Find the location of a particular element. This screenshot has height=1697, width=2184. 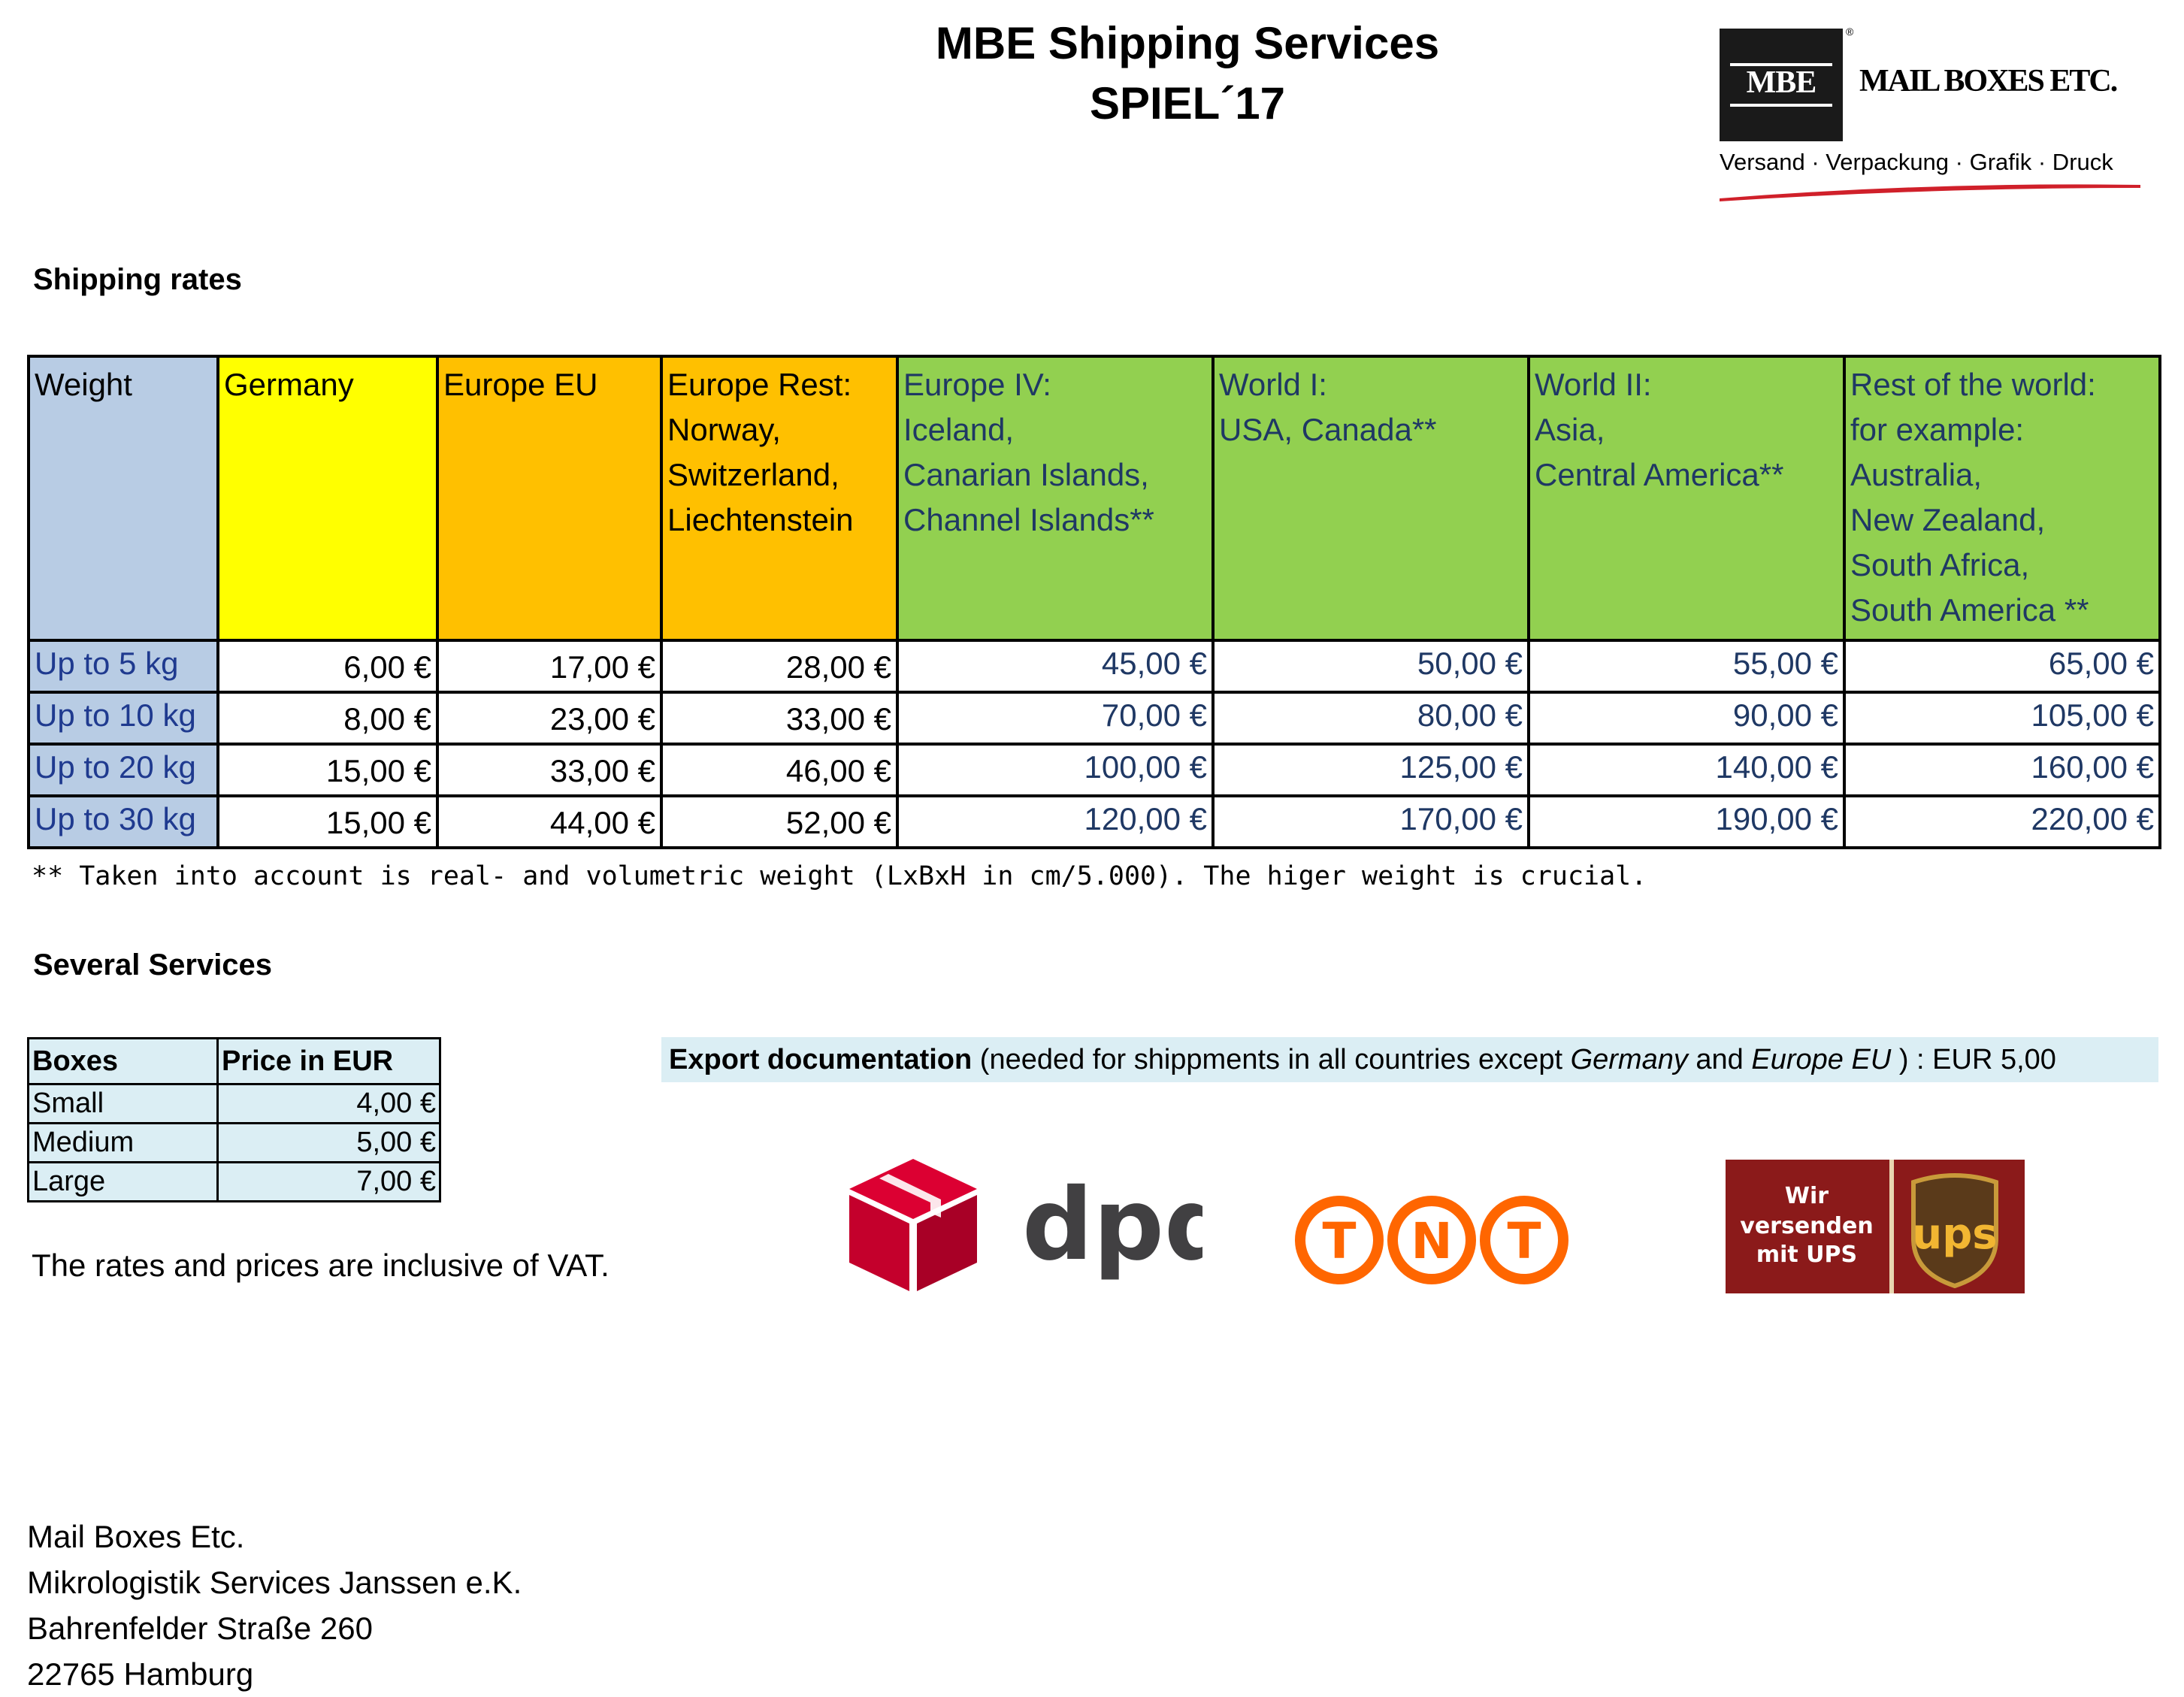

column-header-world-i: World I: USA, Canada** is located at coordinates (1370, 498).